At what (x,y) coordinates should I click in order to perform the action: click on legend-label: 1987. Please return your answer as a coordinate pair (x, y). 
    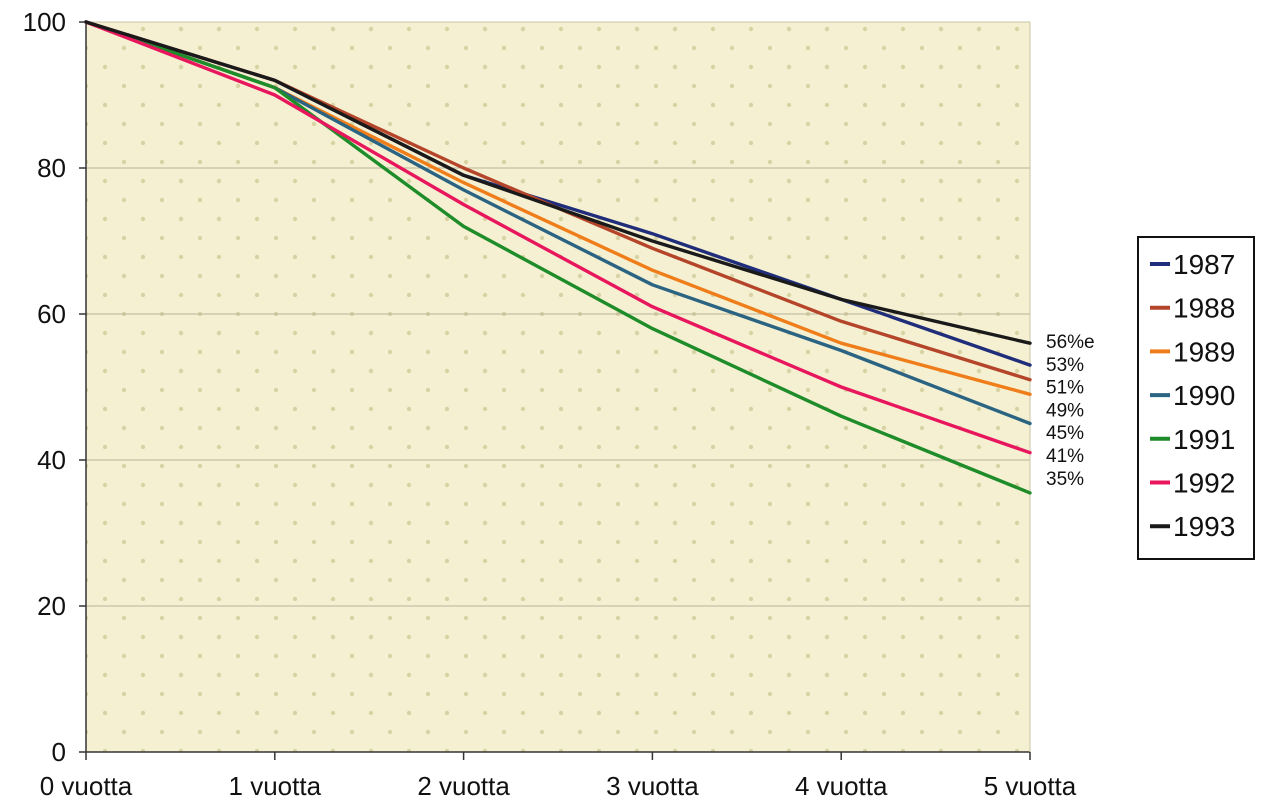
    Looking at the image, I should click on (1204, 264).